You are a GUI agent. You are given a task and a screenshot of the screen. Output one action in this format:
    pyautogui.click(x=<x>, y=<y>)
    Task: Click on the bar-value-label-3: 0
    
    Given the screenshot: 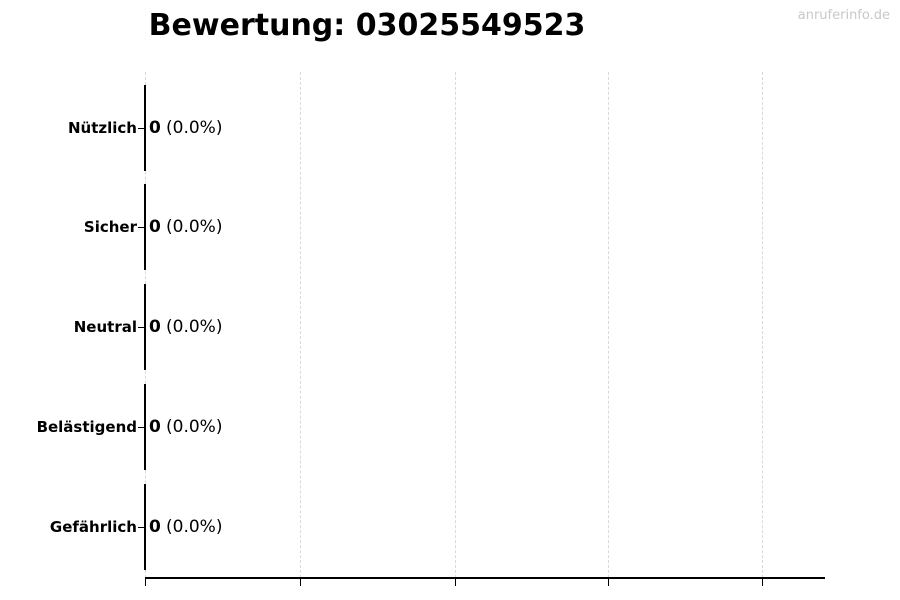 What is the action you would take?
    pyautogui.click(x=155, y=427)
    